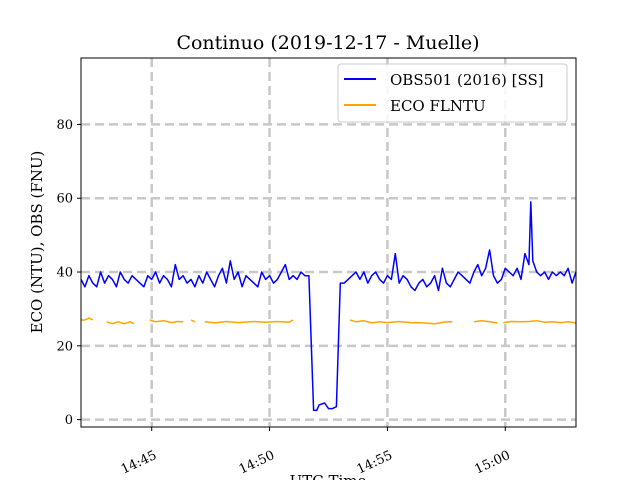  What do you see at coordinates (64, 125) in the screenshot?
I see `y-tick-label: 80` at bounding box center [64, 125].